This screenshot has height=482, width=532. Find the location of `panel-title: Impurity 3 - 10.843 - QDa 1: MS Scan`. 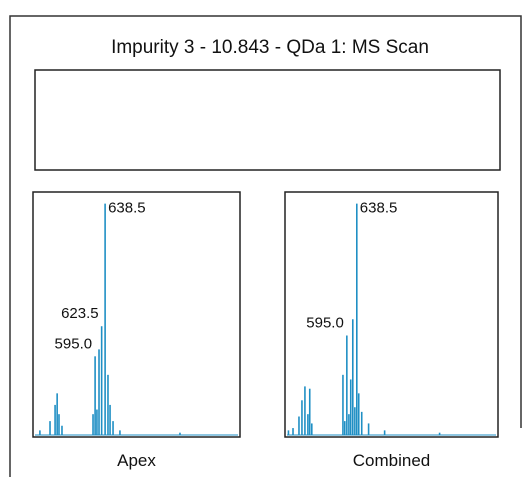

panel-title: Impurity 3 - 10.843 - QDa 1: MS Scan is located at coordinates (270, 47).